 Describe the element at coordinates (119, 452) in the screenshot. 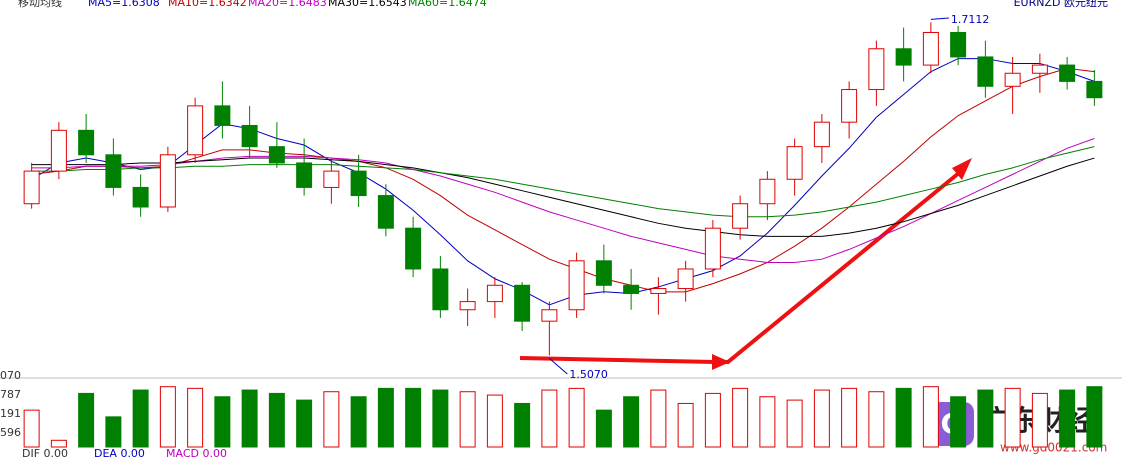

I see `indicator-label: DEA 0.00` at that location.